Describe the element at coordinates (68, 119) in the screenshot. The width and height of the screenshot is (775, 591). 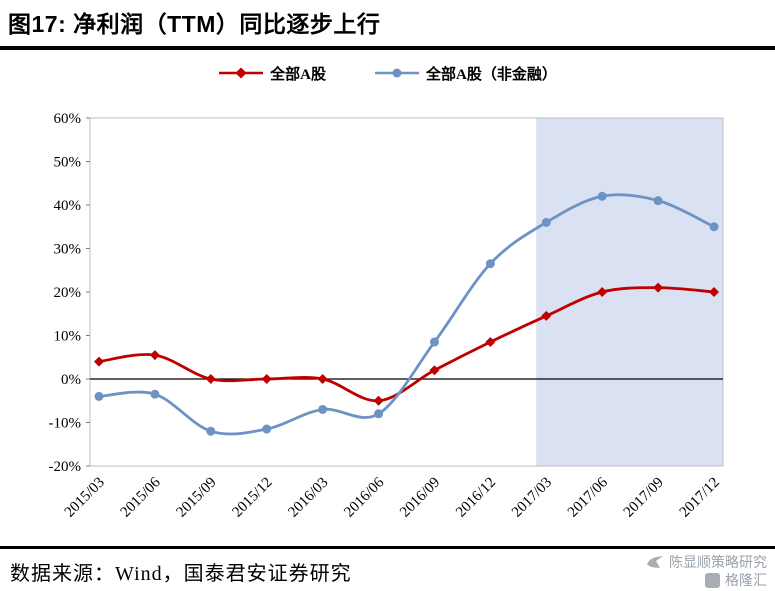
I see `svg-text: 60%` at that location.